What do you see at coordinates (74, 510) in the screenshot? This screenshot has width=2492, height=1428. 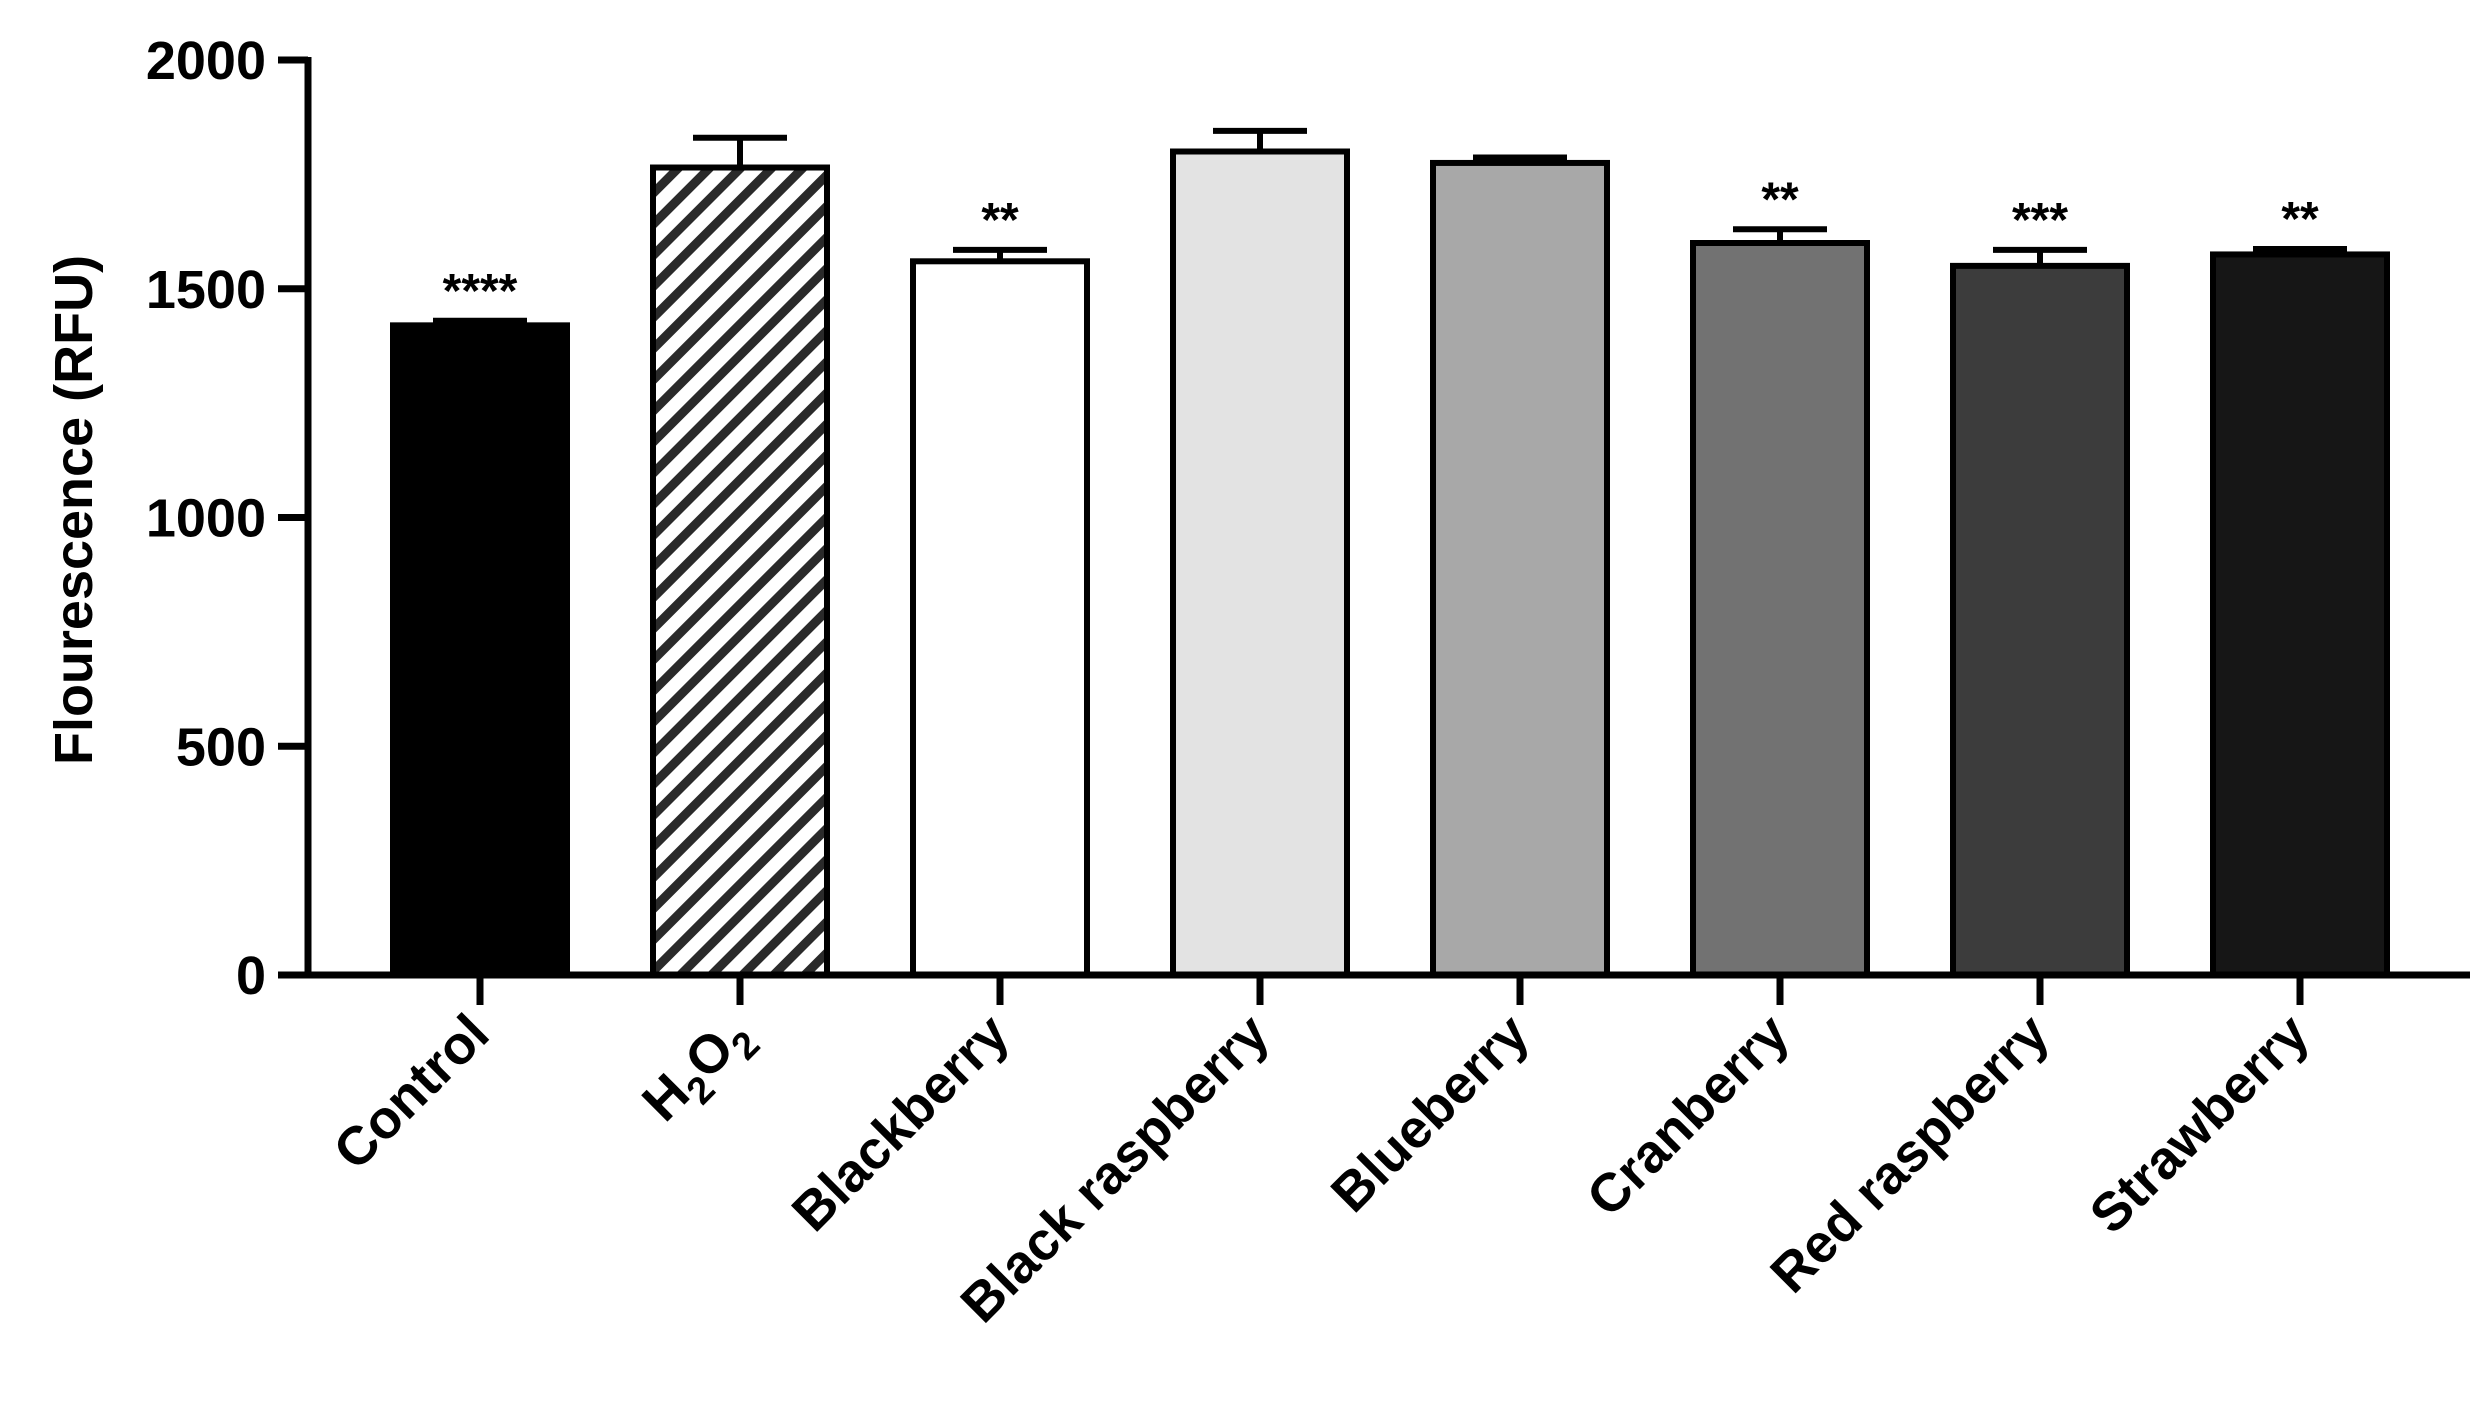 I see `y-axis-title: Flourescence (RFU)` at bounding box center [74, 510].